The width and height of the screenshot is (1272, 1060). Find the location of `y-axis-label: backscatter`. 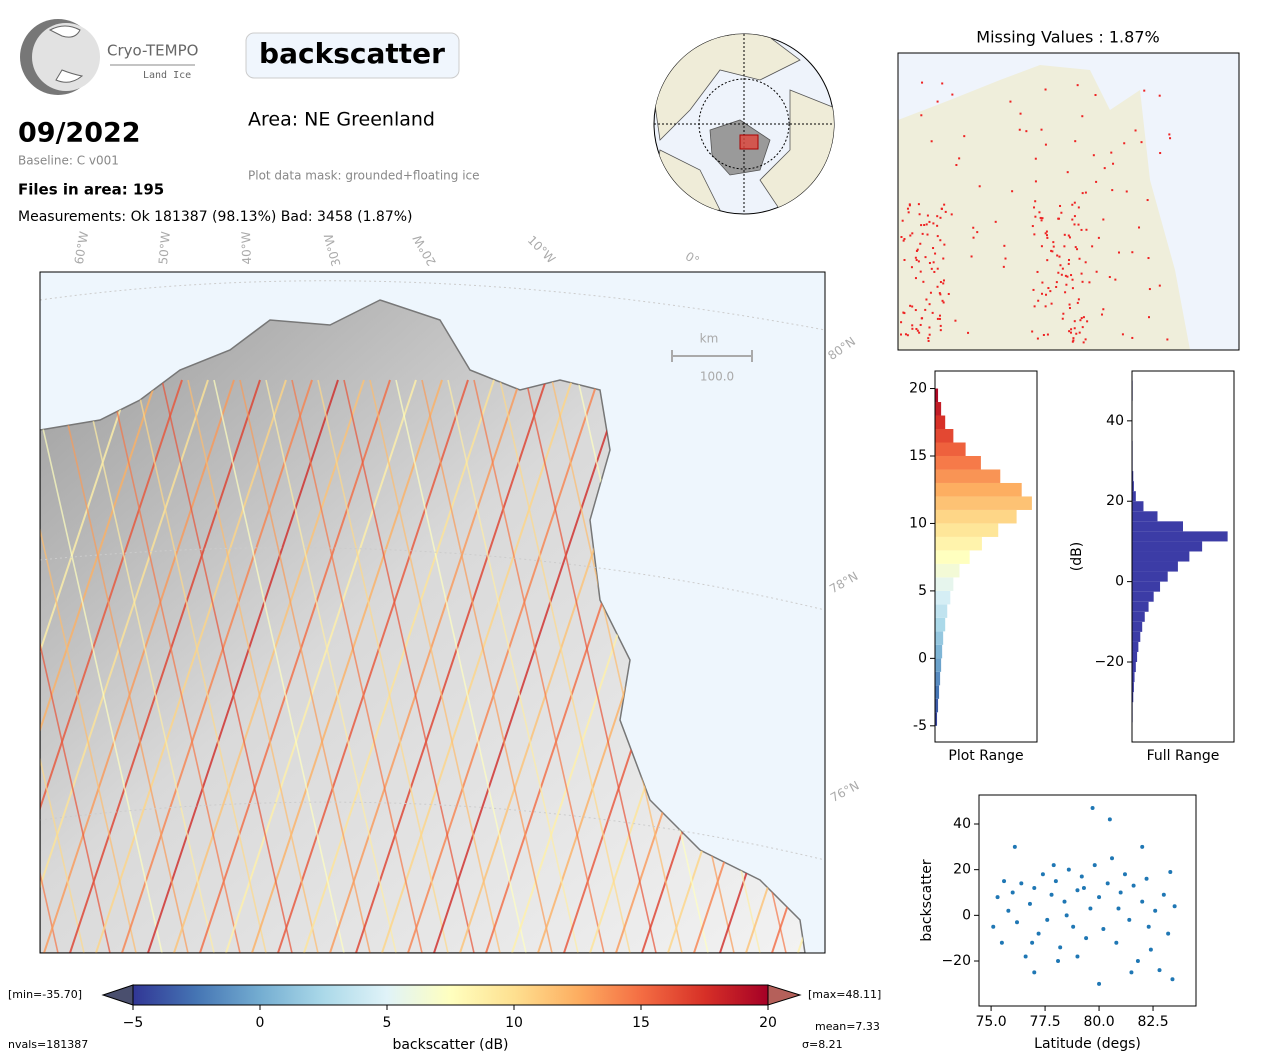

y-axis-label: backscatter is located at coordinates (927, 900).